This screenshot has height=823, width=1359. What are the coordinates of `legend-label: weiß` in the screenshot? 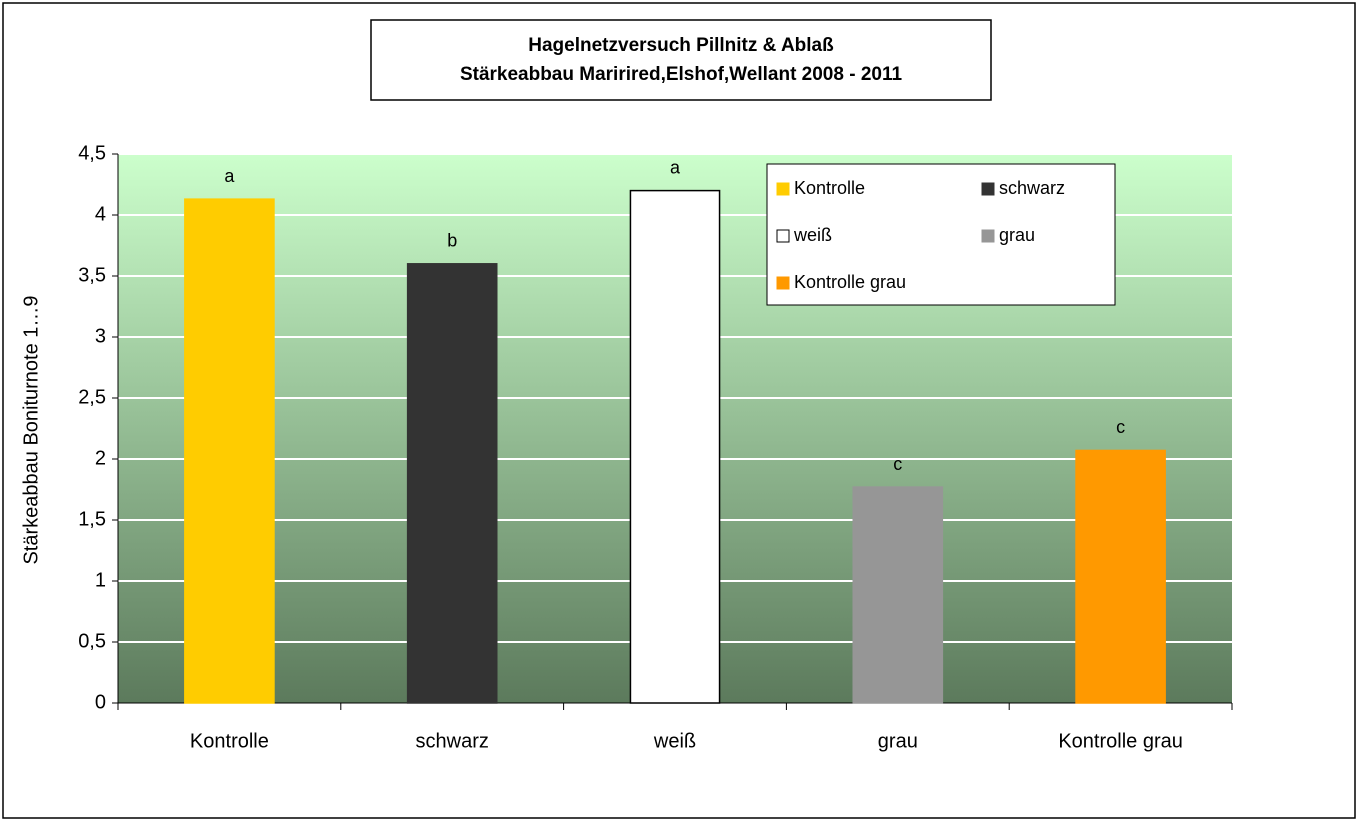 It's located at (812, 235).